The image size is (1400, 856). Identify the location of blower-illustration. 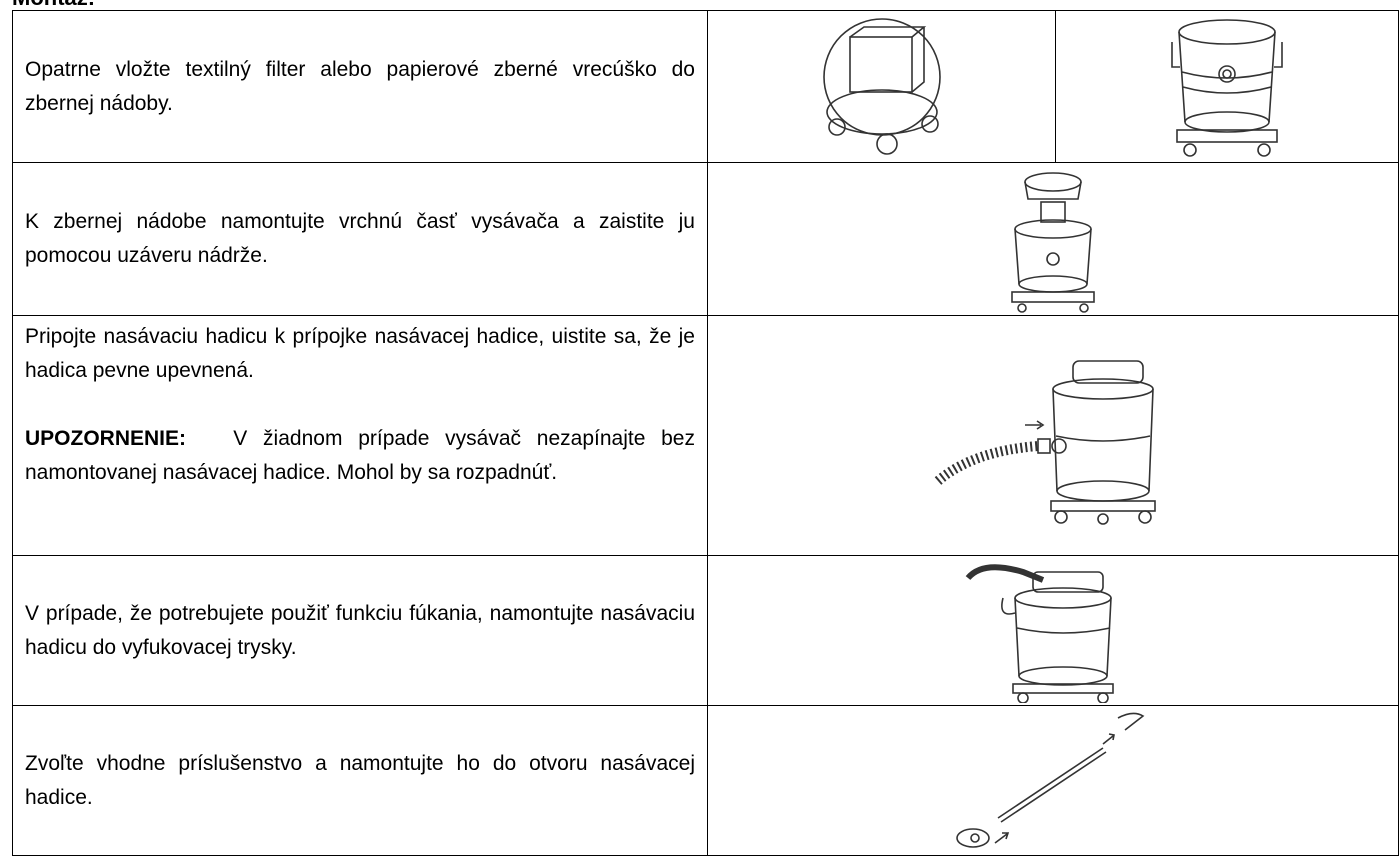
(1039, 633).